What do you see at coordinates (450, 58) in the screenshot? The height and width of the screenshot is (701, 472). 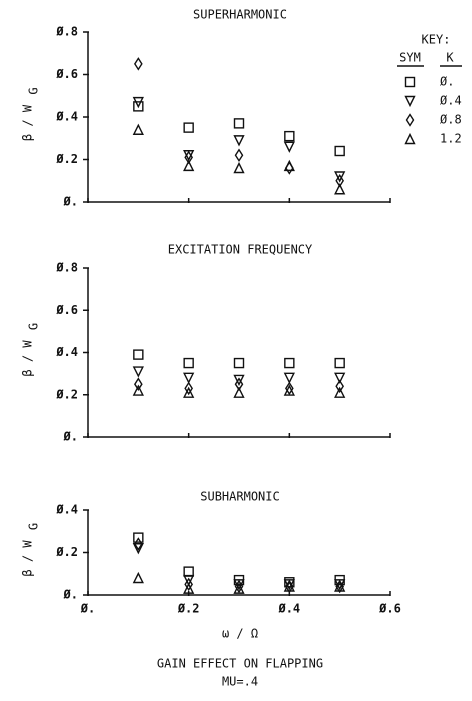 I see `legend-header: K` at bounding box center [450, 58].